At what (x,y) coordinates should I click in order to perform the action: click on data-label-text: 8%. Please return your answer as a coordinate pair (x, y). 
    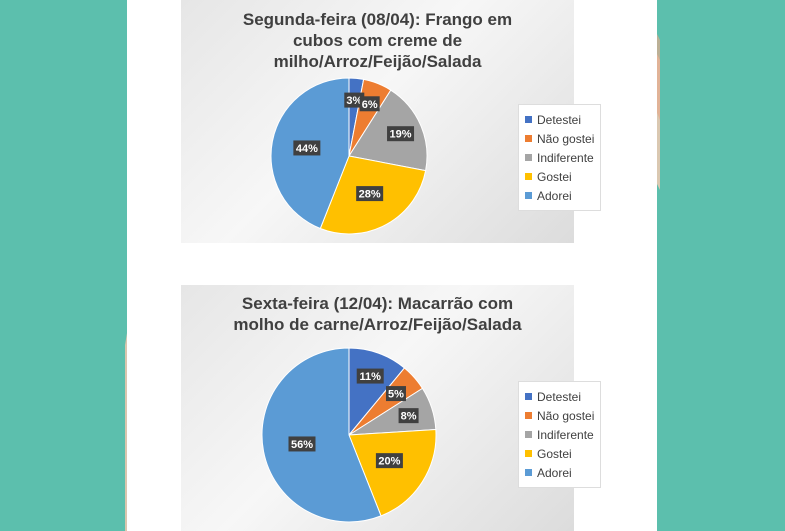
    Looking at the image, I should click on (409, 417).